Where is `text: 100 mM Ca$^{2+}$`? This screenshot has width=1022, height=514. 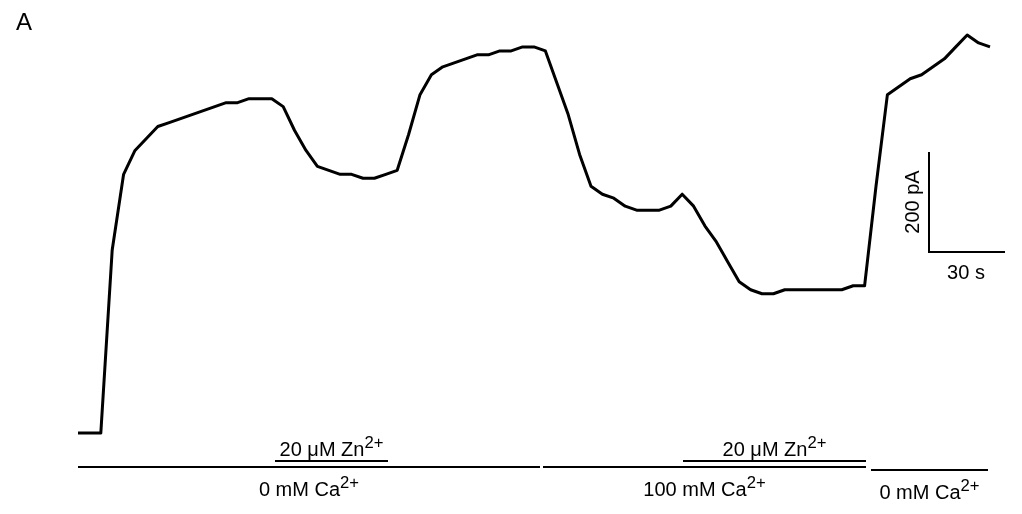 text: 100 mM Ca$^{2+}$ is located at coordinates (704, 486).